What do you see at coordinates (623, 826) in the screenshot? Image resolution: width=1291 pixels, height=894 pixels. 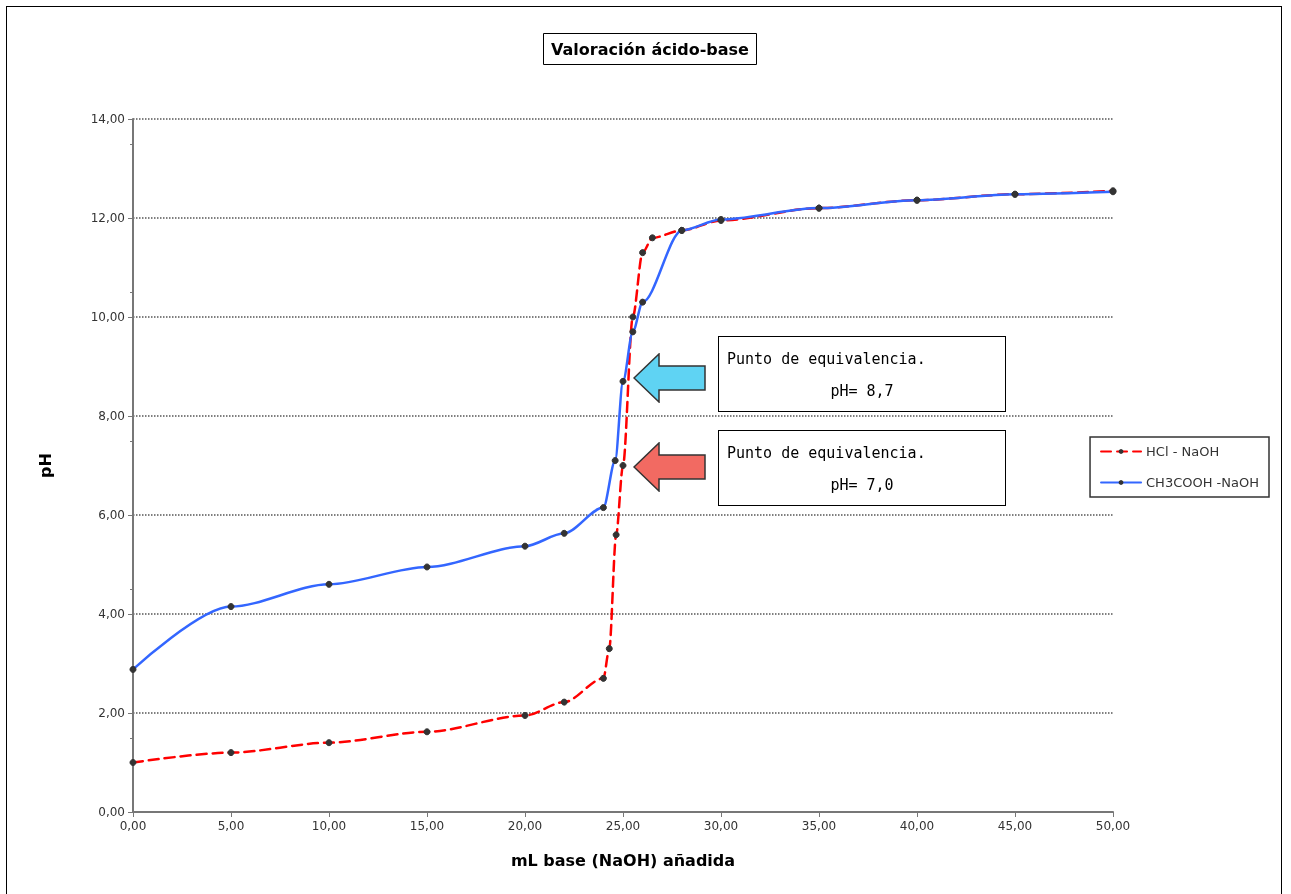 I see `x-tick-label: 25,00` at bounding box center [623, 826].